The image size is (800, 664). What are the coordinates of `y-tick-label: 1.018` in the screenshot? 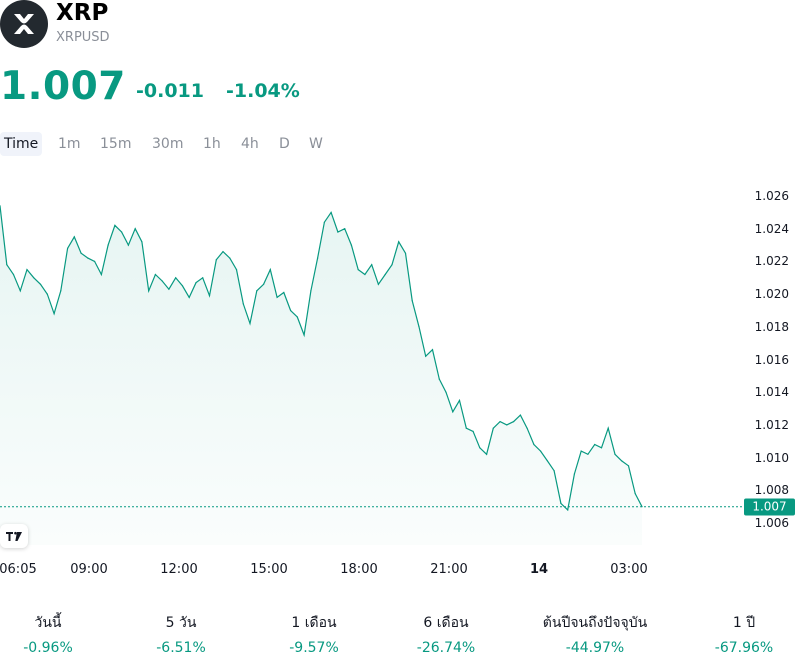 It's located at (771, 326).